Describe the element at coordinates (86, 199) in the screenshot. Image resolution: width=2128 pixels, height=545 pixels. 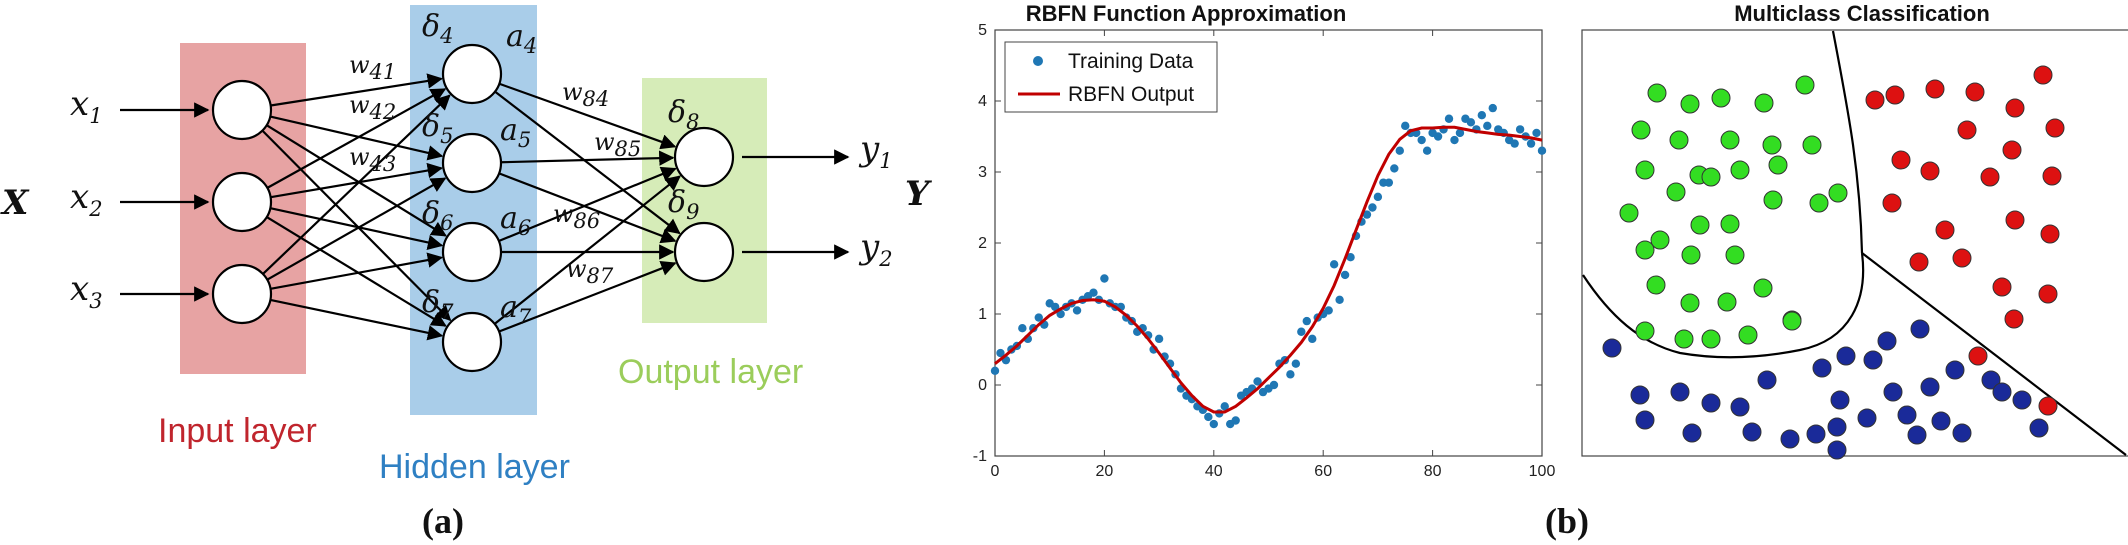
I see `input-label-x2: x2` at that location.